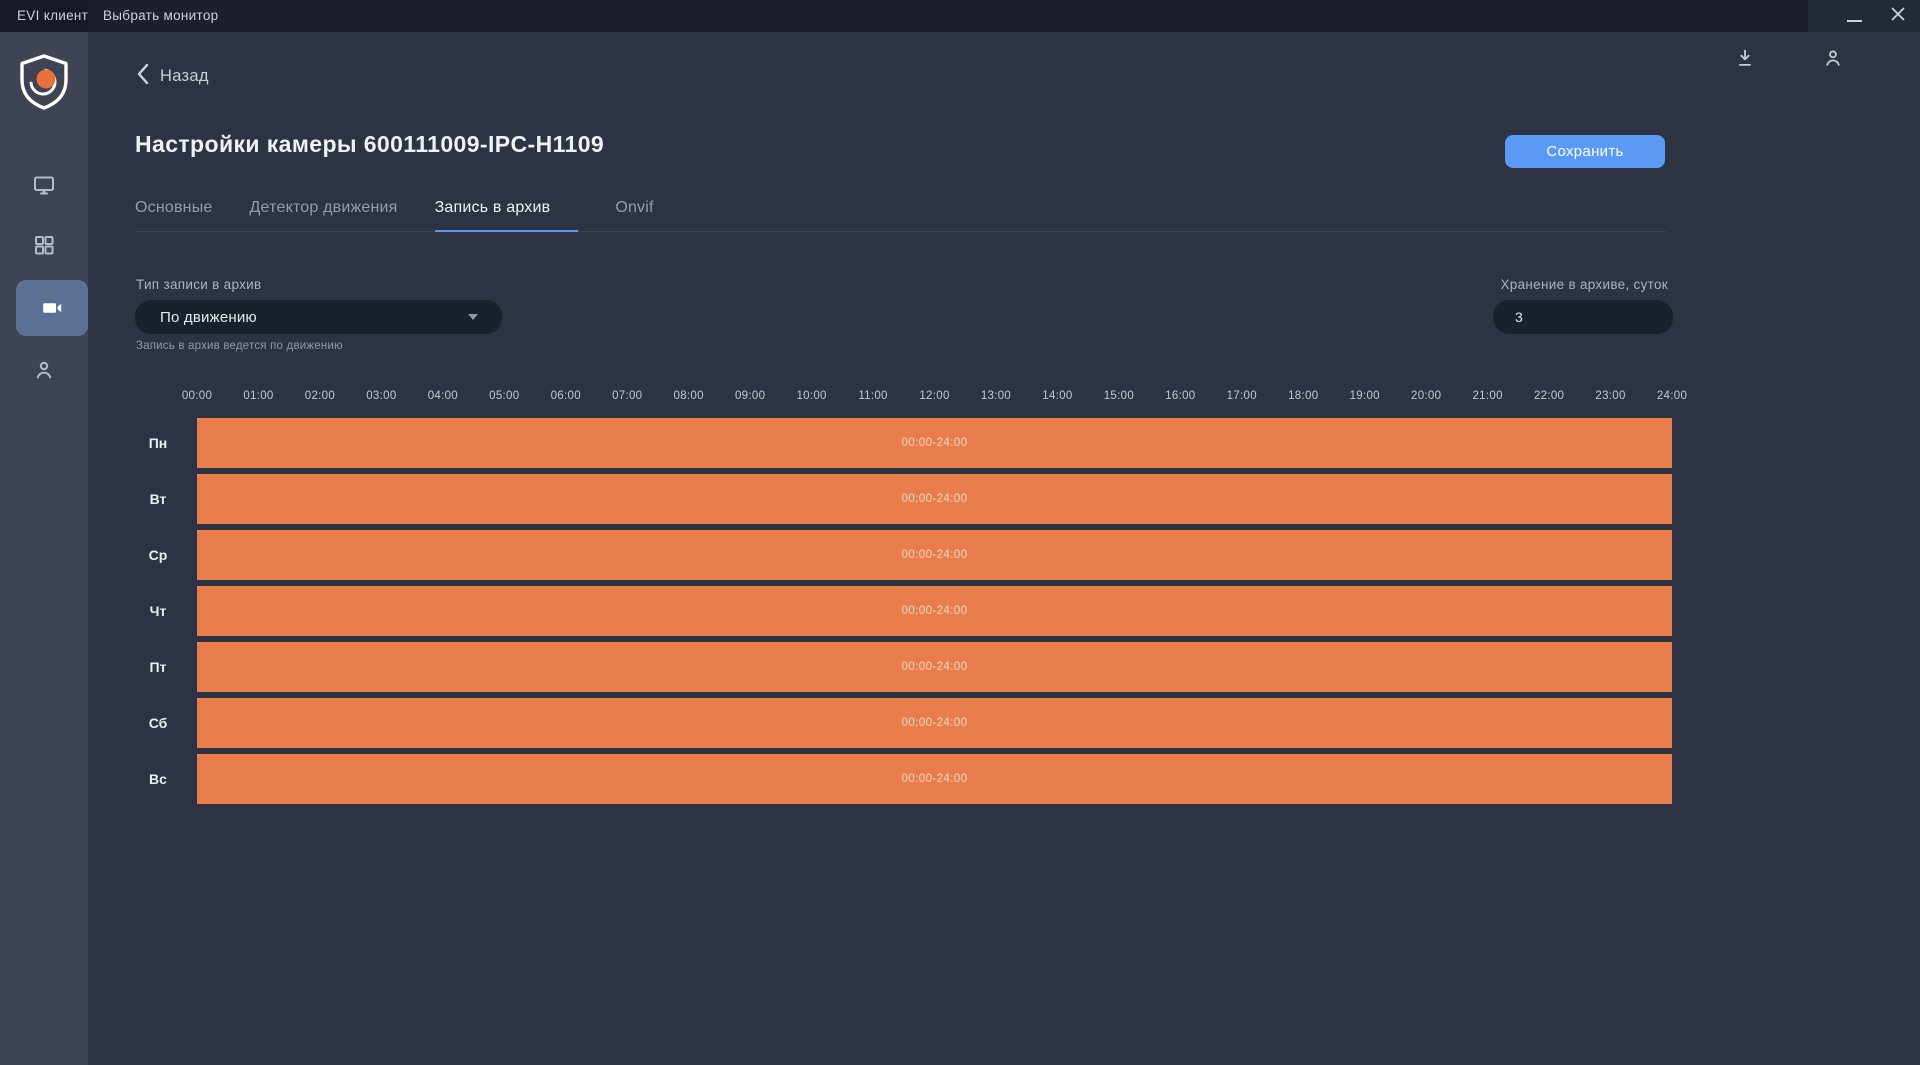 This screenshot has height=1065, width=1920. I want to click on hour-label: 17:00, so click(1241, 396).